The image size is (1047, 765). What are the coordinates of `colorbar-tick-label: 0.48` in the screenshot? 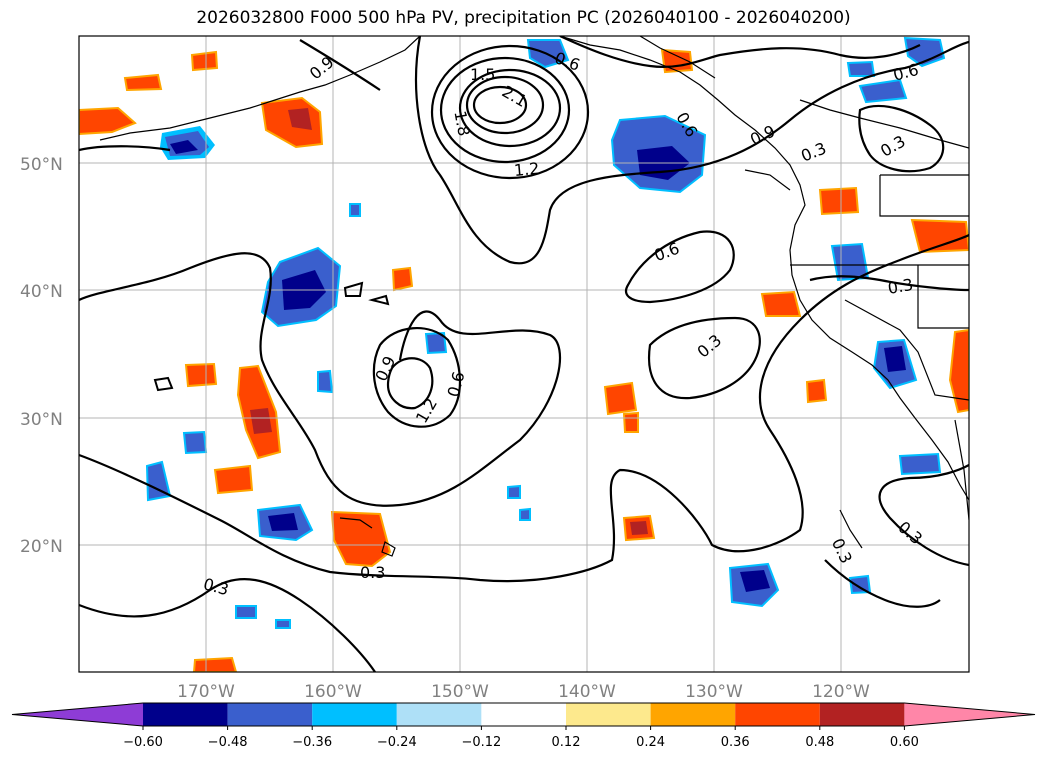 It's located at (819, 742).